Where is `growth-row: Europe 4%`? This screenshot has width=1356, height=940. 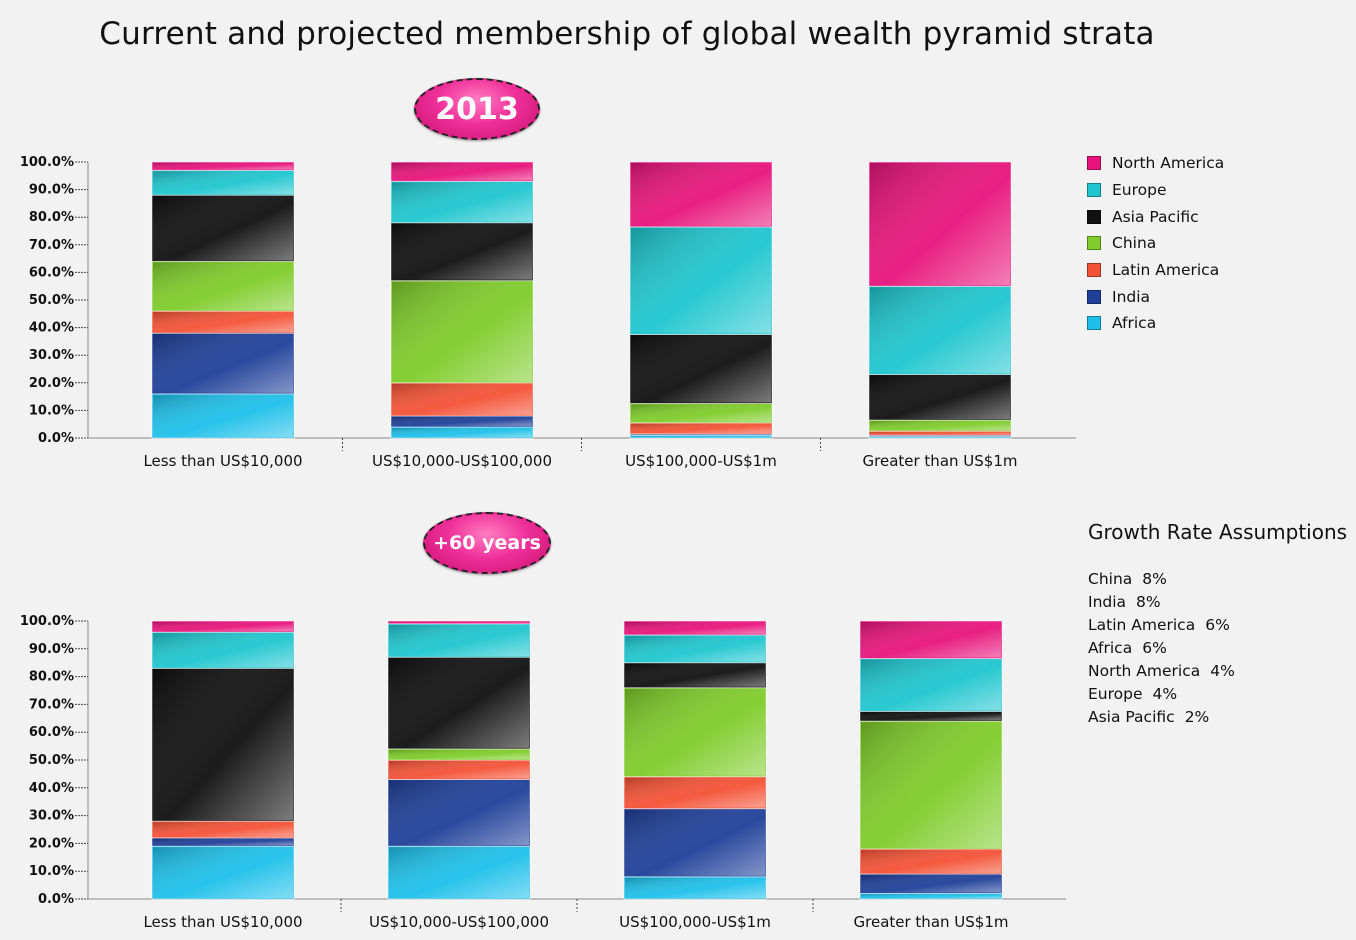
growth-row: Europe 4% is located at coordinates (1161, 696).